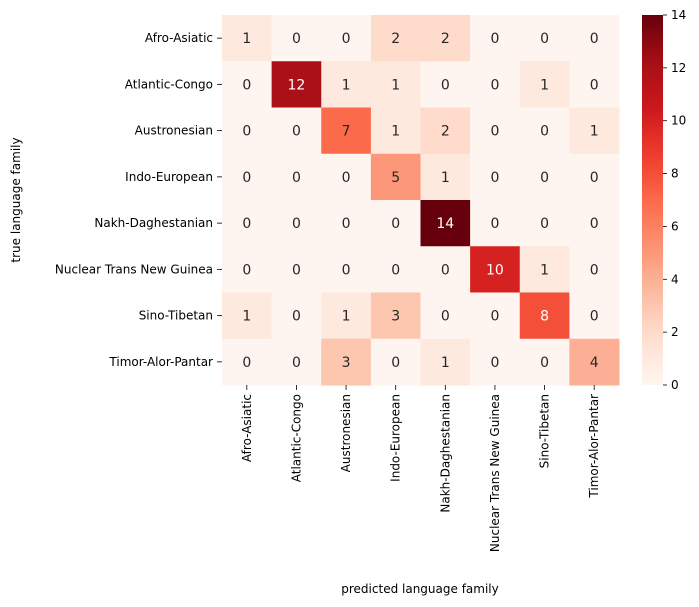  I want to click on y-tick-label: Afro-Asiatic, so click(179, 38).